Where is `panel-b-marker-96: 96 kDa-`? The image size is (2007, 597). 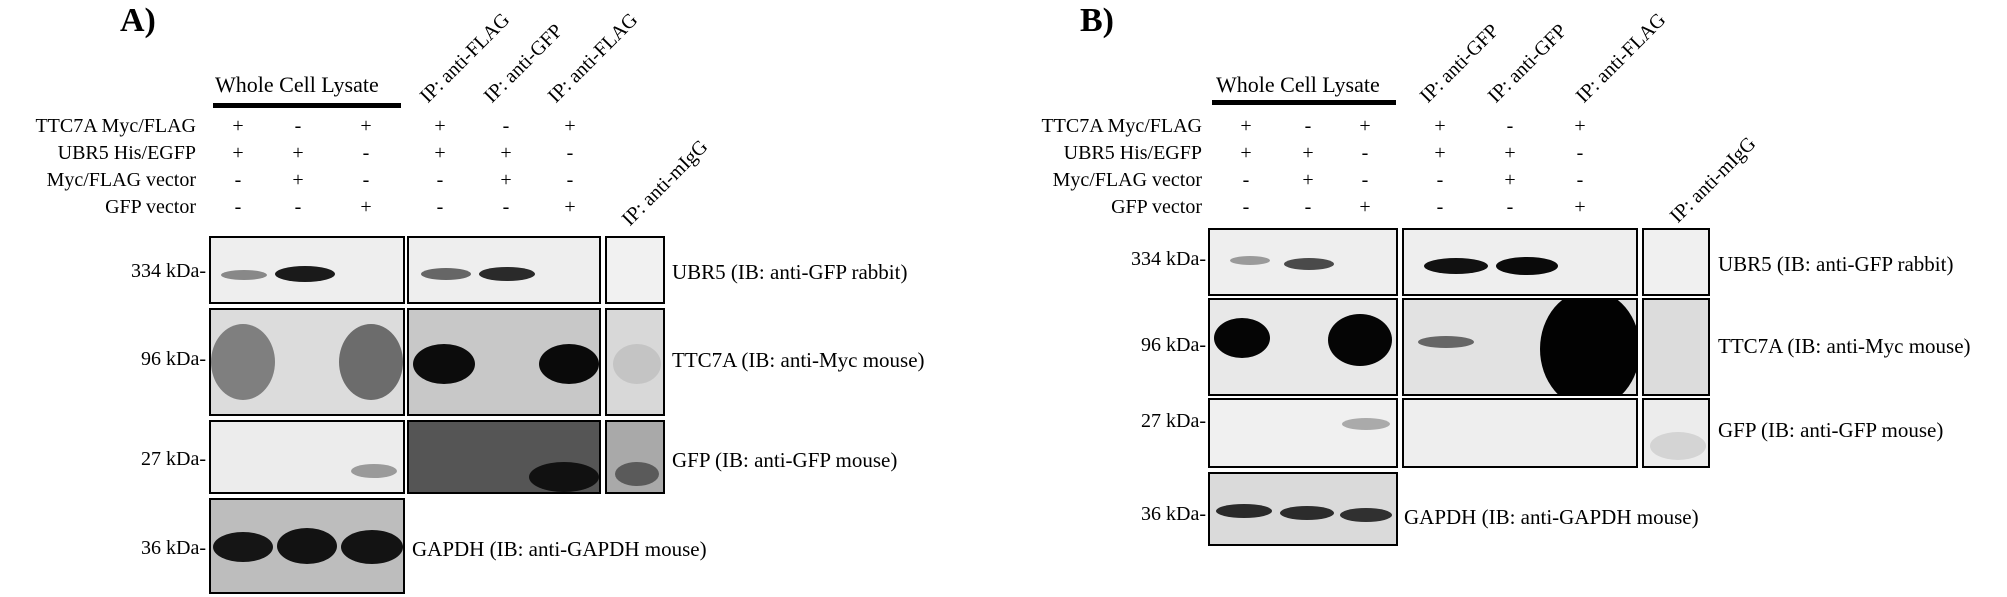 panel-b-marker-96: 96 kDa- is located at coordinates (1173, 345).